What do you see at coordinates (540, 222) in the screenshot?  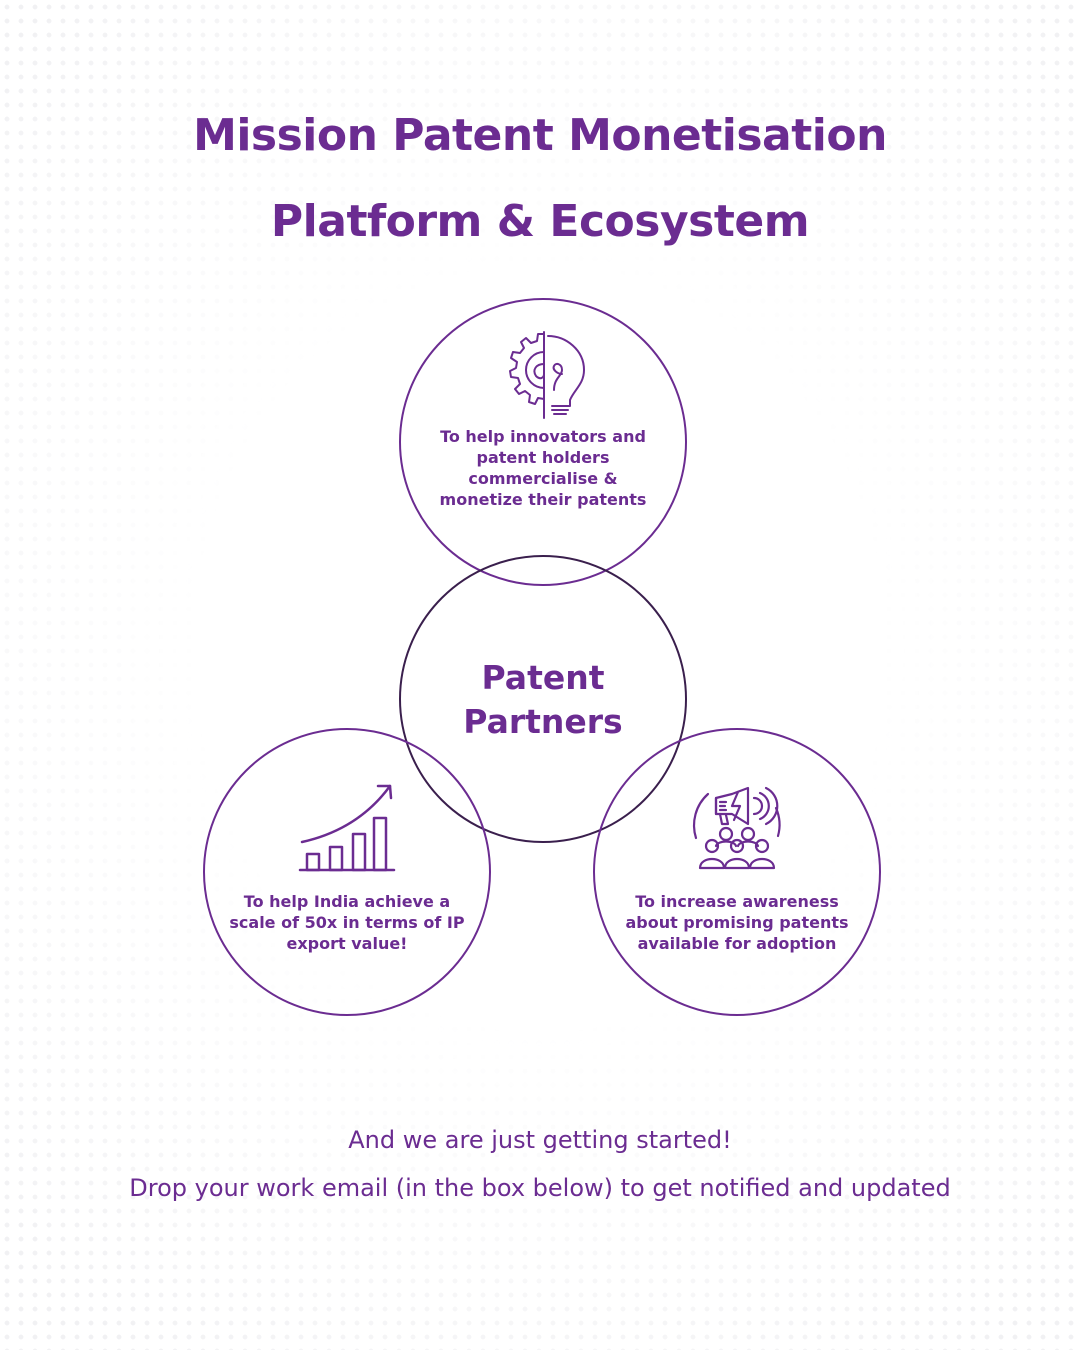 I see `page-title-line2: Platform & Ecosystem` at bounding box center [540, 222].